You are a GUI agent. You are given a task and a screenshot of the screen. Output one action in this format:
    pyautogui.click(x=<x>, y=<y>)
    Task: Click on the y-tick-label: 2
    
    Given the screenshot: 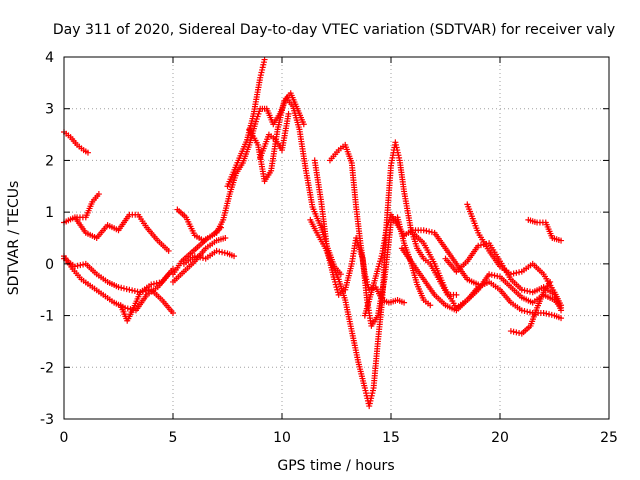 What is the action you would take?
    pyautogui.click(x=49, y=161)
    